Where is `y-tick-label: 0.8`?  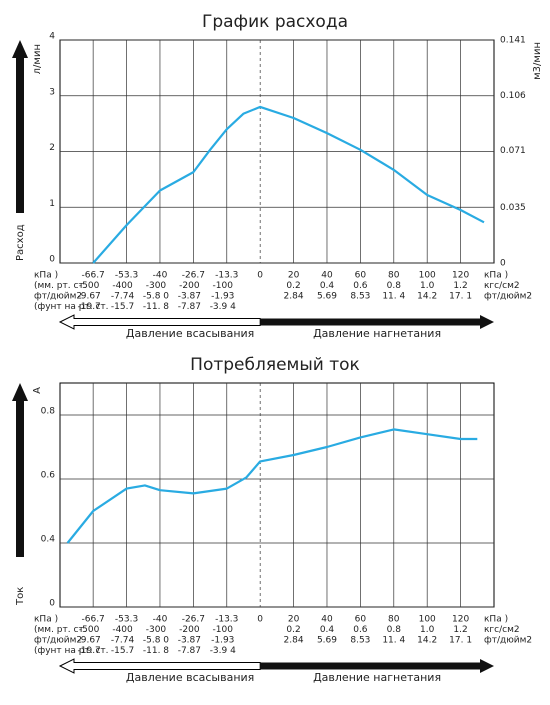
y-tick-label: 0.8 is located at coordinates (48, 412).